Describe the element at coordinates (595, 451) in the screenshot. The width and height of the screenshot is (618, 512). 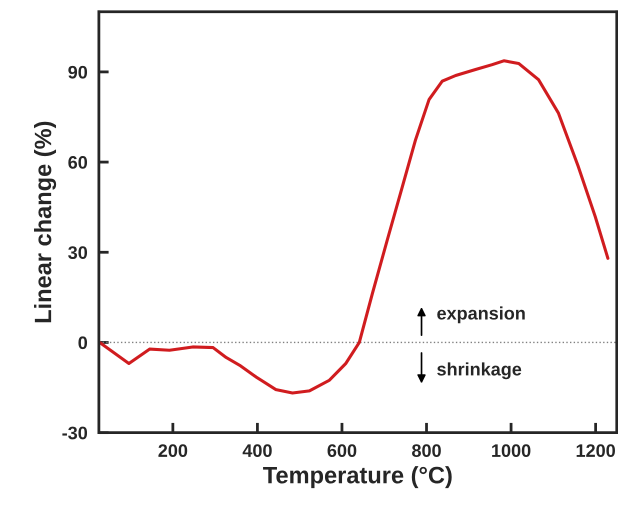
I see `x-tick-label: 1200` at that location.